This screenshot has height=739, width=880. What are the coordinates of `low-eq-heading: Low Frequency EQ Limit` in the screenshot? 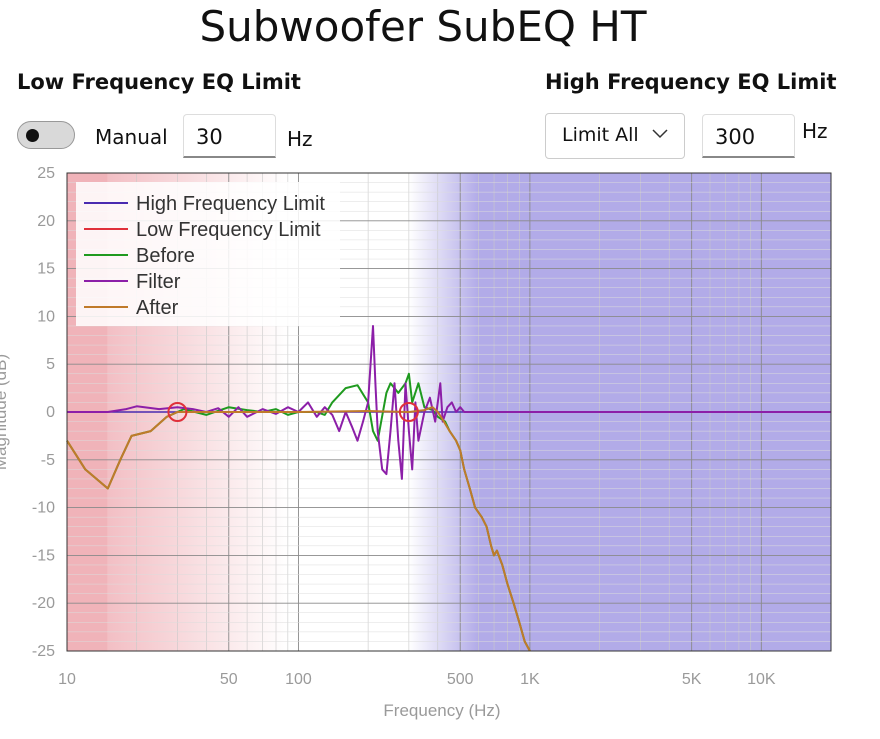 It's located at (159, 82).